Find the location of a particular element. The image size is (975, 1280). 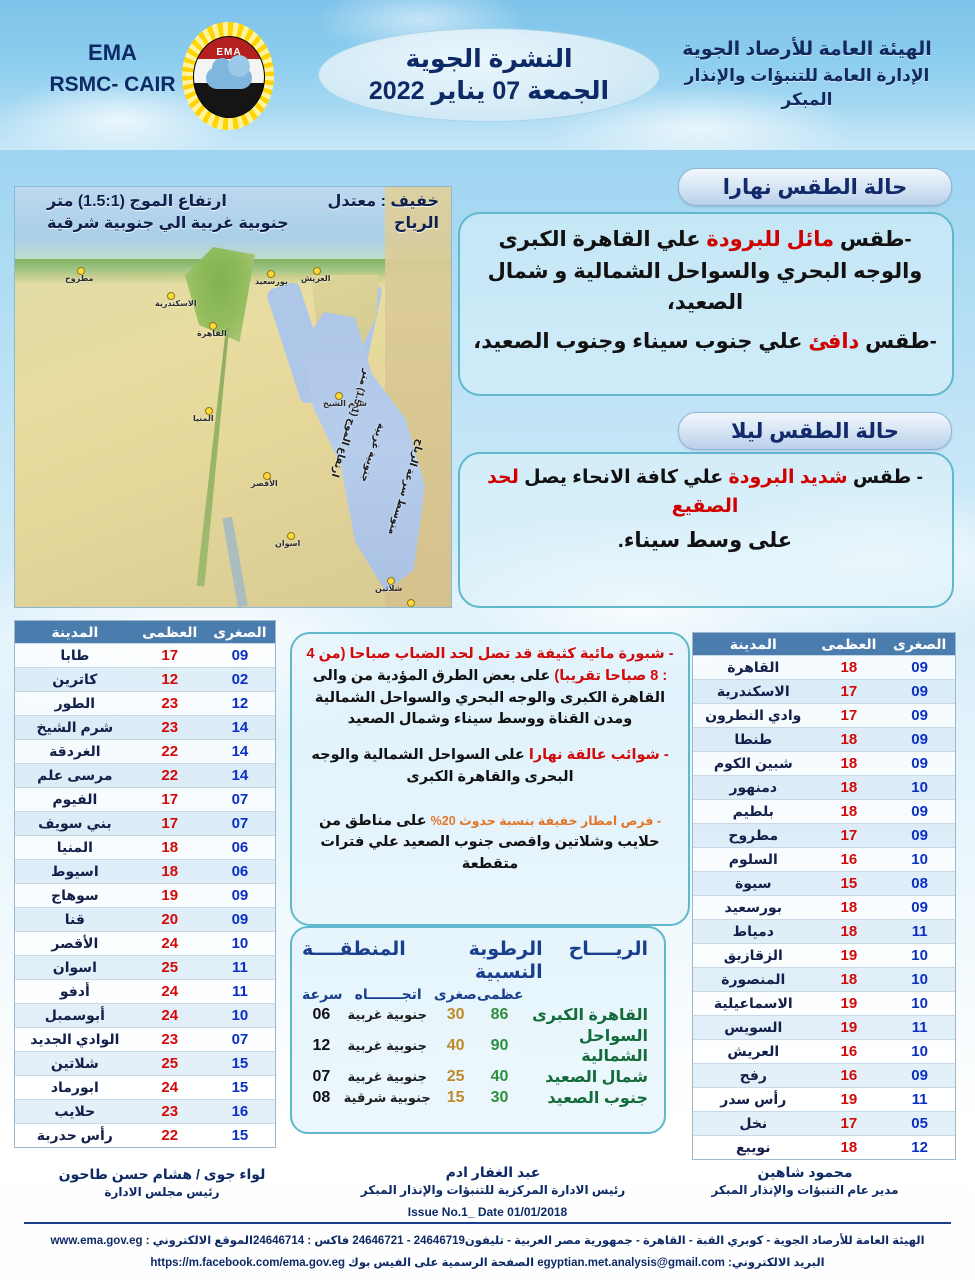

cloud-icon is located at coordinates (229, 72).